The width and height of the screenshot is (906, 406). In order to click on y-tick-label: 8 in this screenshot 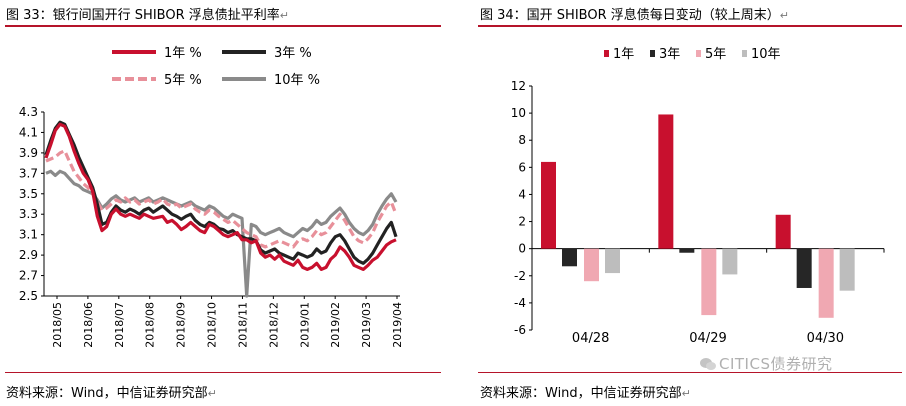, I will do `click(522, 140)`.